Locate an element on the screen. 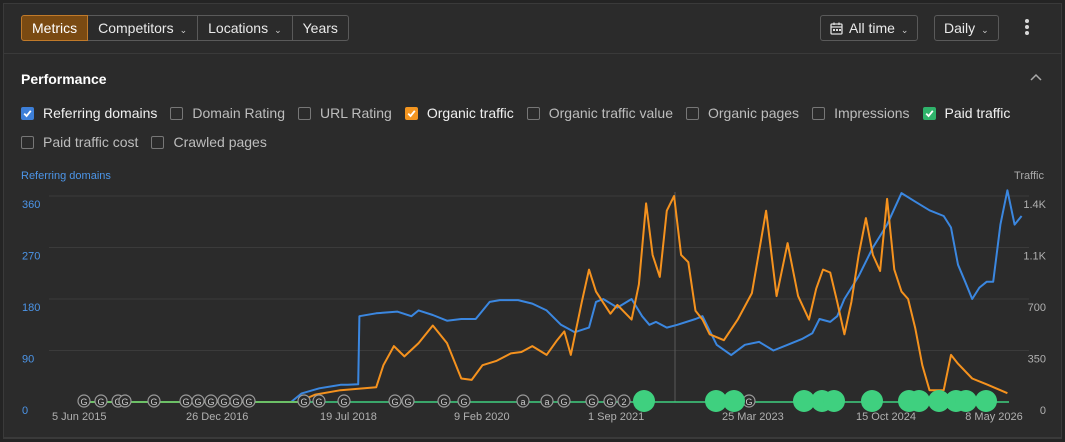  tab-label: Locations is located at coordinates (238, 28).